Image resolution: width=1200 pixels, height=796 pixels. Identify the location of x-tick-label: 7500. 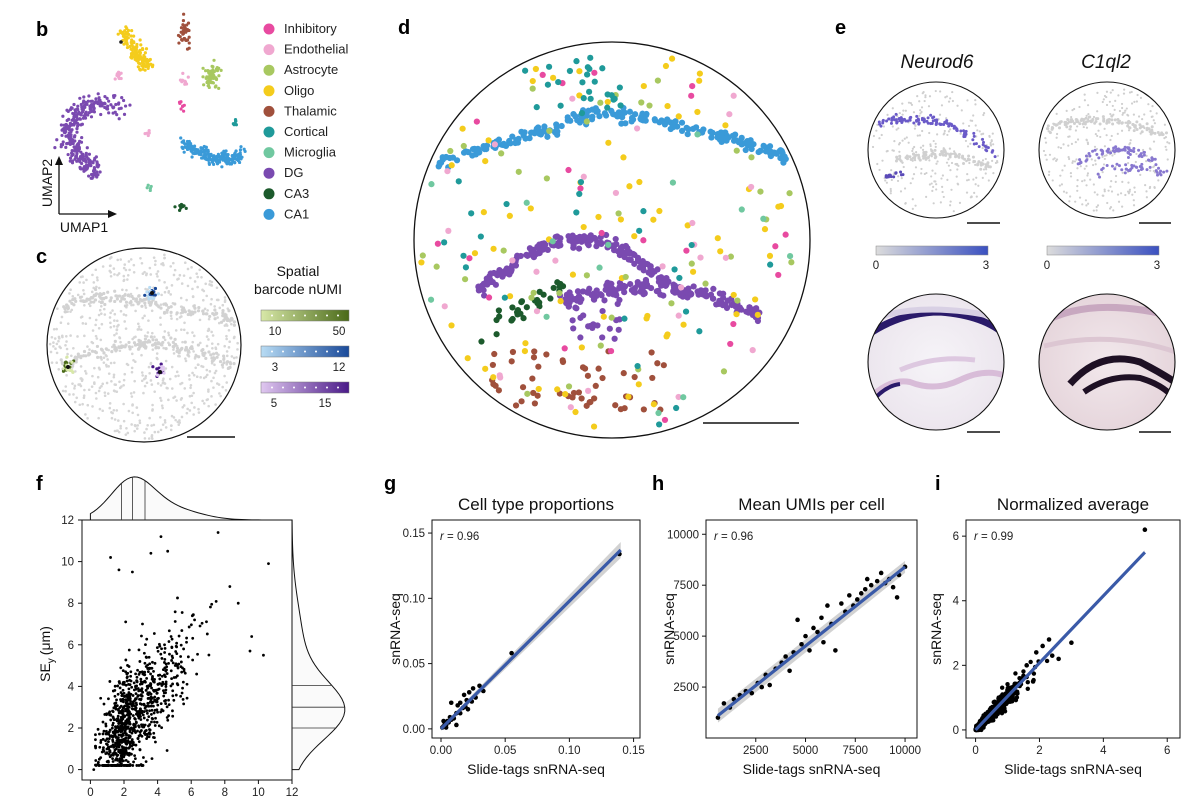
(855, 751).